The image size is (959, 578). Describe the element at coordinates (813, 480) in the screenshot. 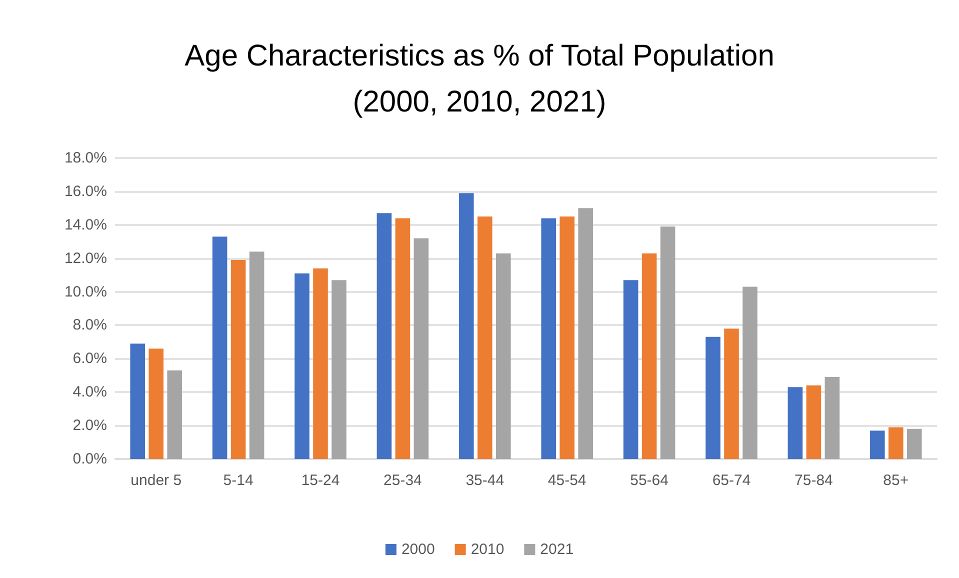

I see `x-tick-label: 75-84` at that location.